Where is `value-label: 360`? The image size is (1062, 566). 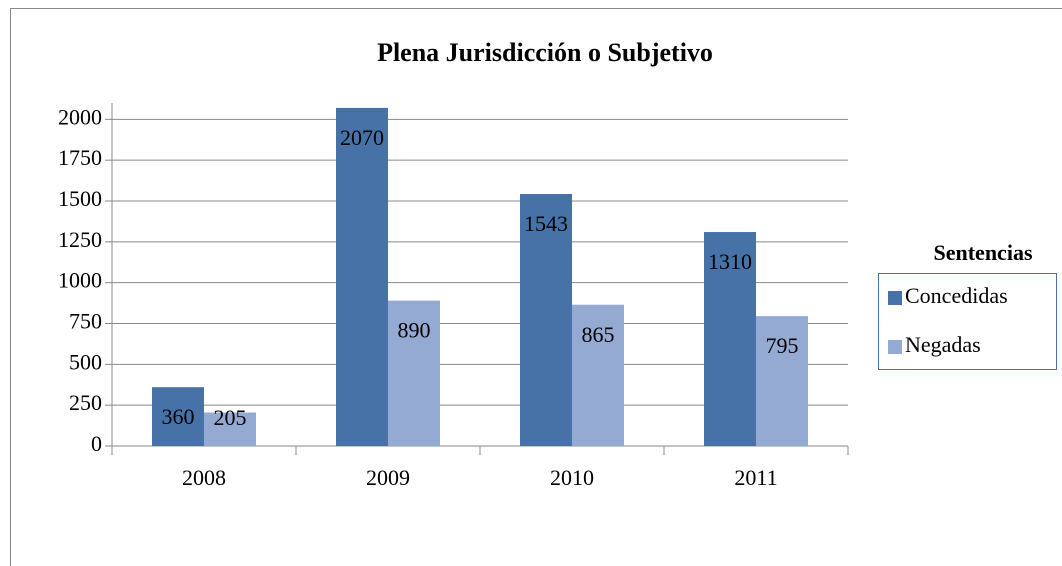 value-label: 360 is located at coordinates (178, 416).